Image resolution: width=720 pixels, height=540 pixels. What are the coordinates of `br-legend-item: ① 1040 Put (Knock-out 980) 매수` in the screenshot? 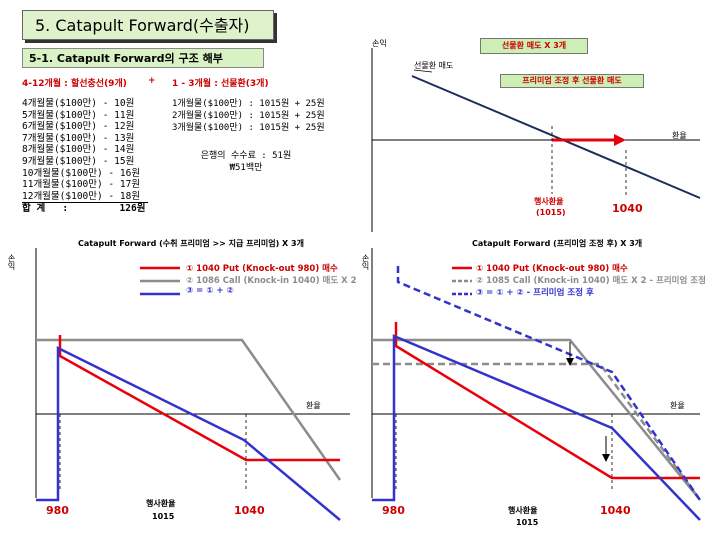 It's located at (552, 269).